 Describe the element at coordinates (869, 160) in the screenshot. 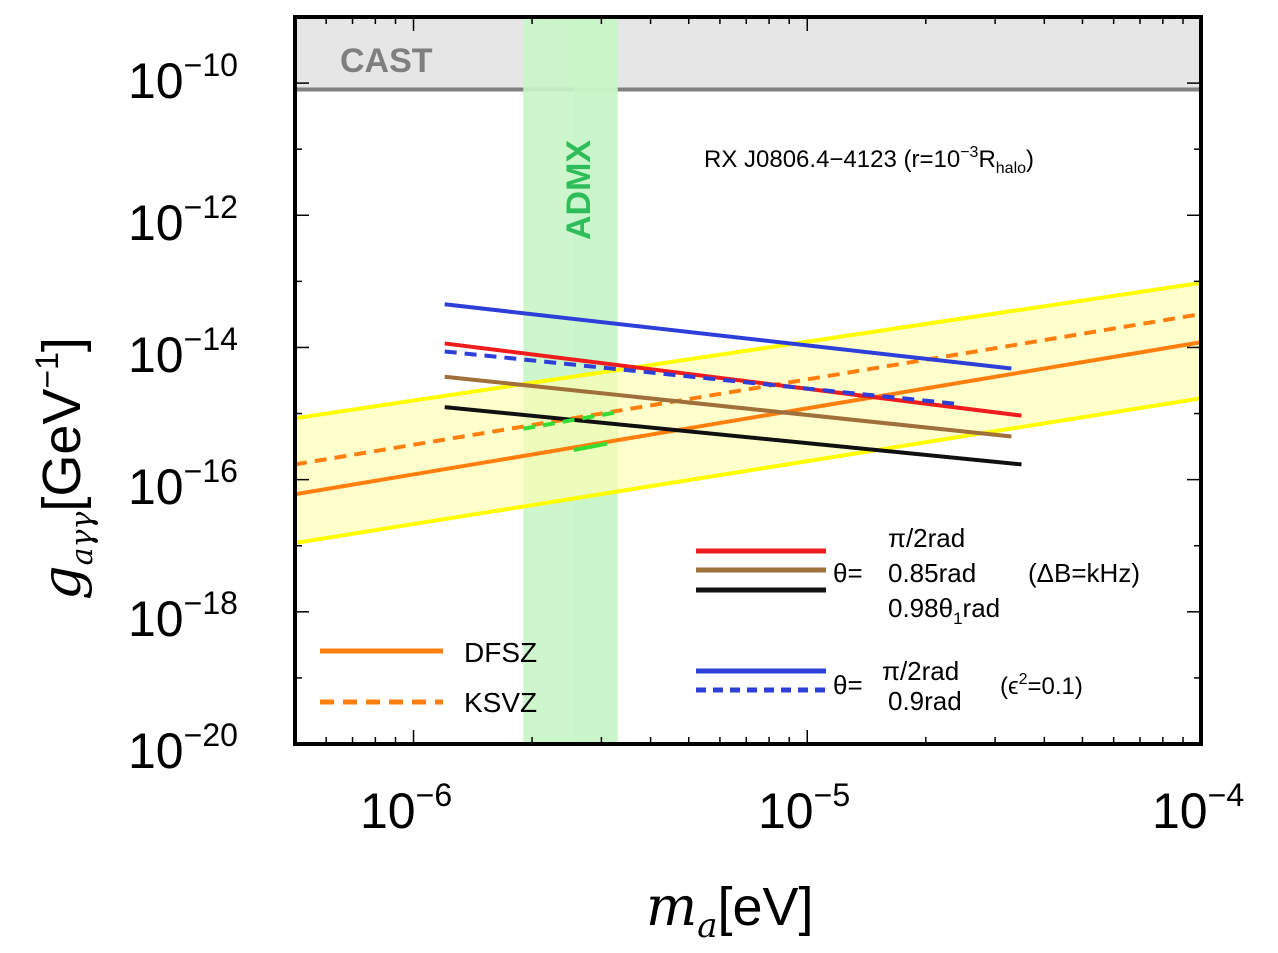

I see `source-annotation: RX J0806.4−4123 (r=10−3Rhalo)` at that location.